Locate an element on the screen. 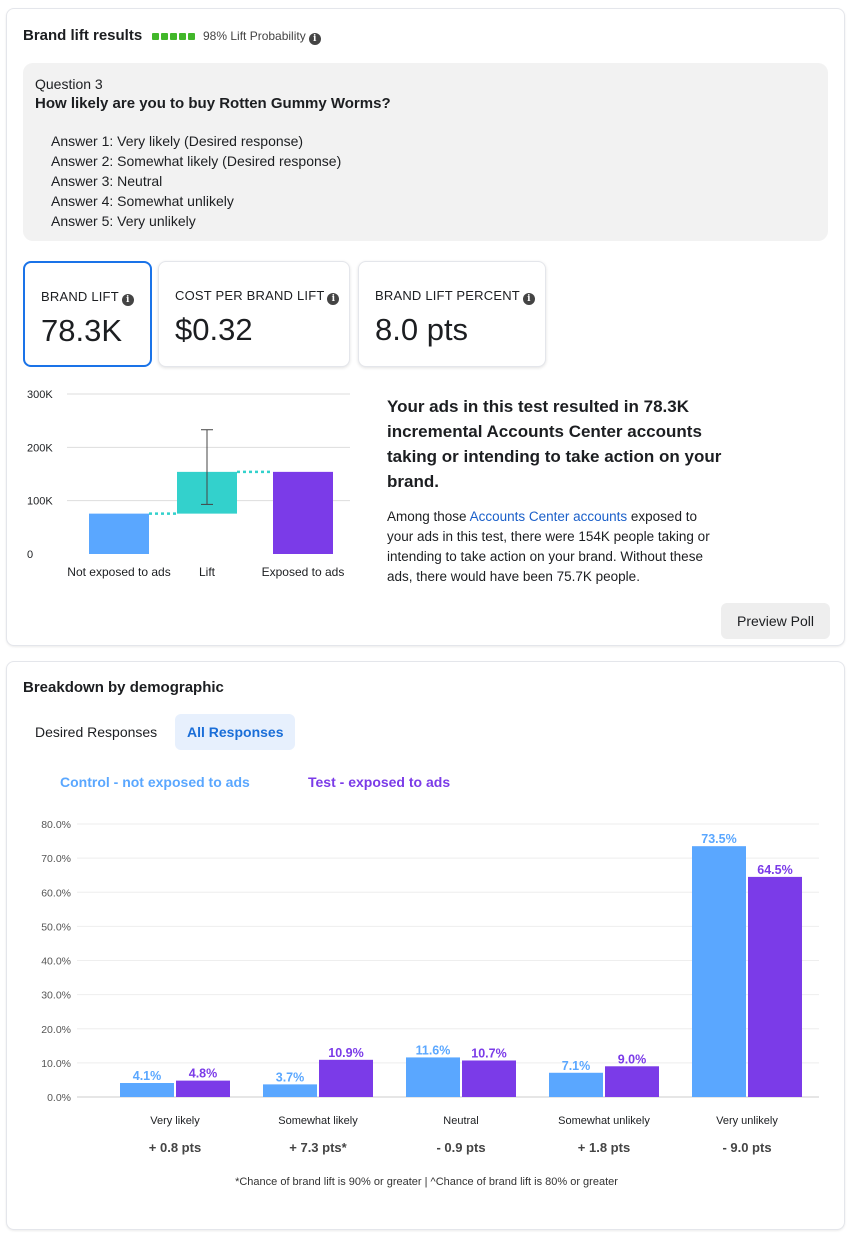 The width and height of the screenshot is (862, 1248). answer-item: Answer 3: Neutral is located at coordinates (107, 181).